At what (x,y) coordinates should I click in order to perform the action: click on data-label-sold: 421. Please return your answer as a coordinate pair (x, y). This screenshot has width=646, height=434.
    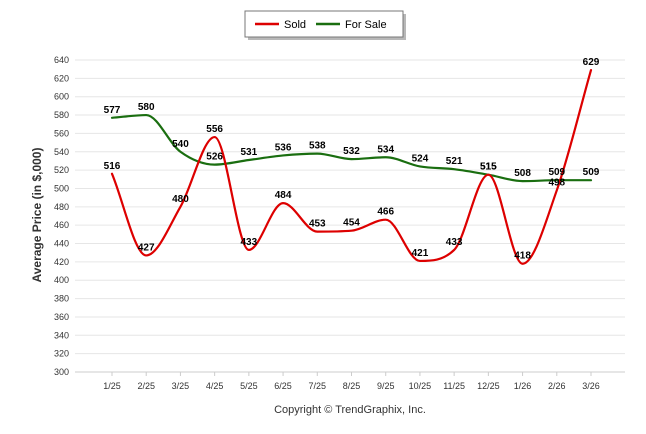
    Looking at the image, I should click on (420, 253).